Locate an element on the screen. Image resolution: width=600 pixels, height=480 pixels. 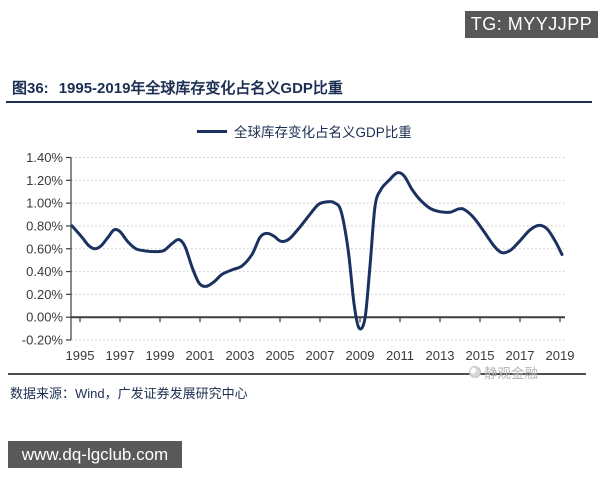
x-axis-tick-label: 2019 is located at coordinates (560, 355).